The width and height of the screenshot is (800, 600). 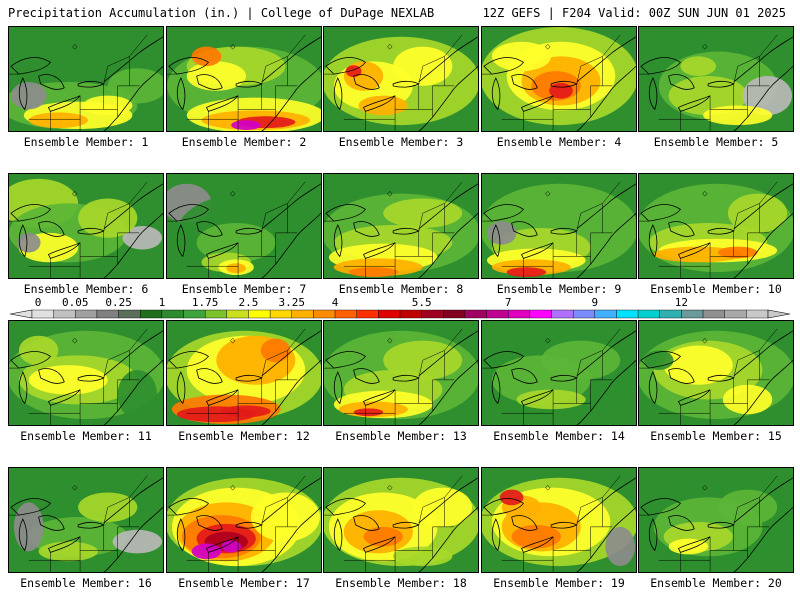 What do you see at coordinates (401, 289) in the screenshot?
I see `ensemble-member-label: Ensemble Member: 8` at bounding box center [401, 289].